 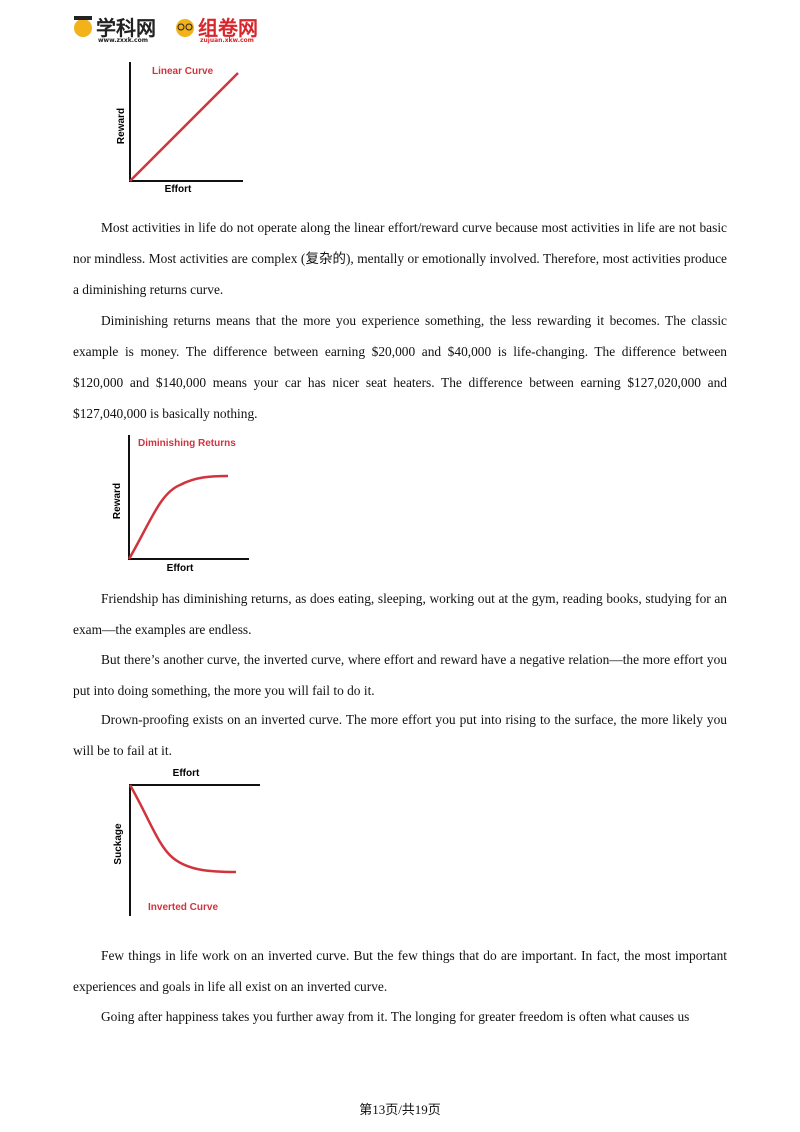 What do you see at coordinates (180, 504) in the screenshot?
I see `figure-diminishing: Diminishing Returns Reward Effort` at bounding box center [180, 504].